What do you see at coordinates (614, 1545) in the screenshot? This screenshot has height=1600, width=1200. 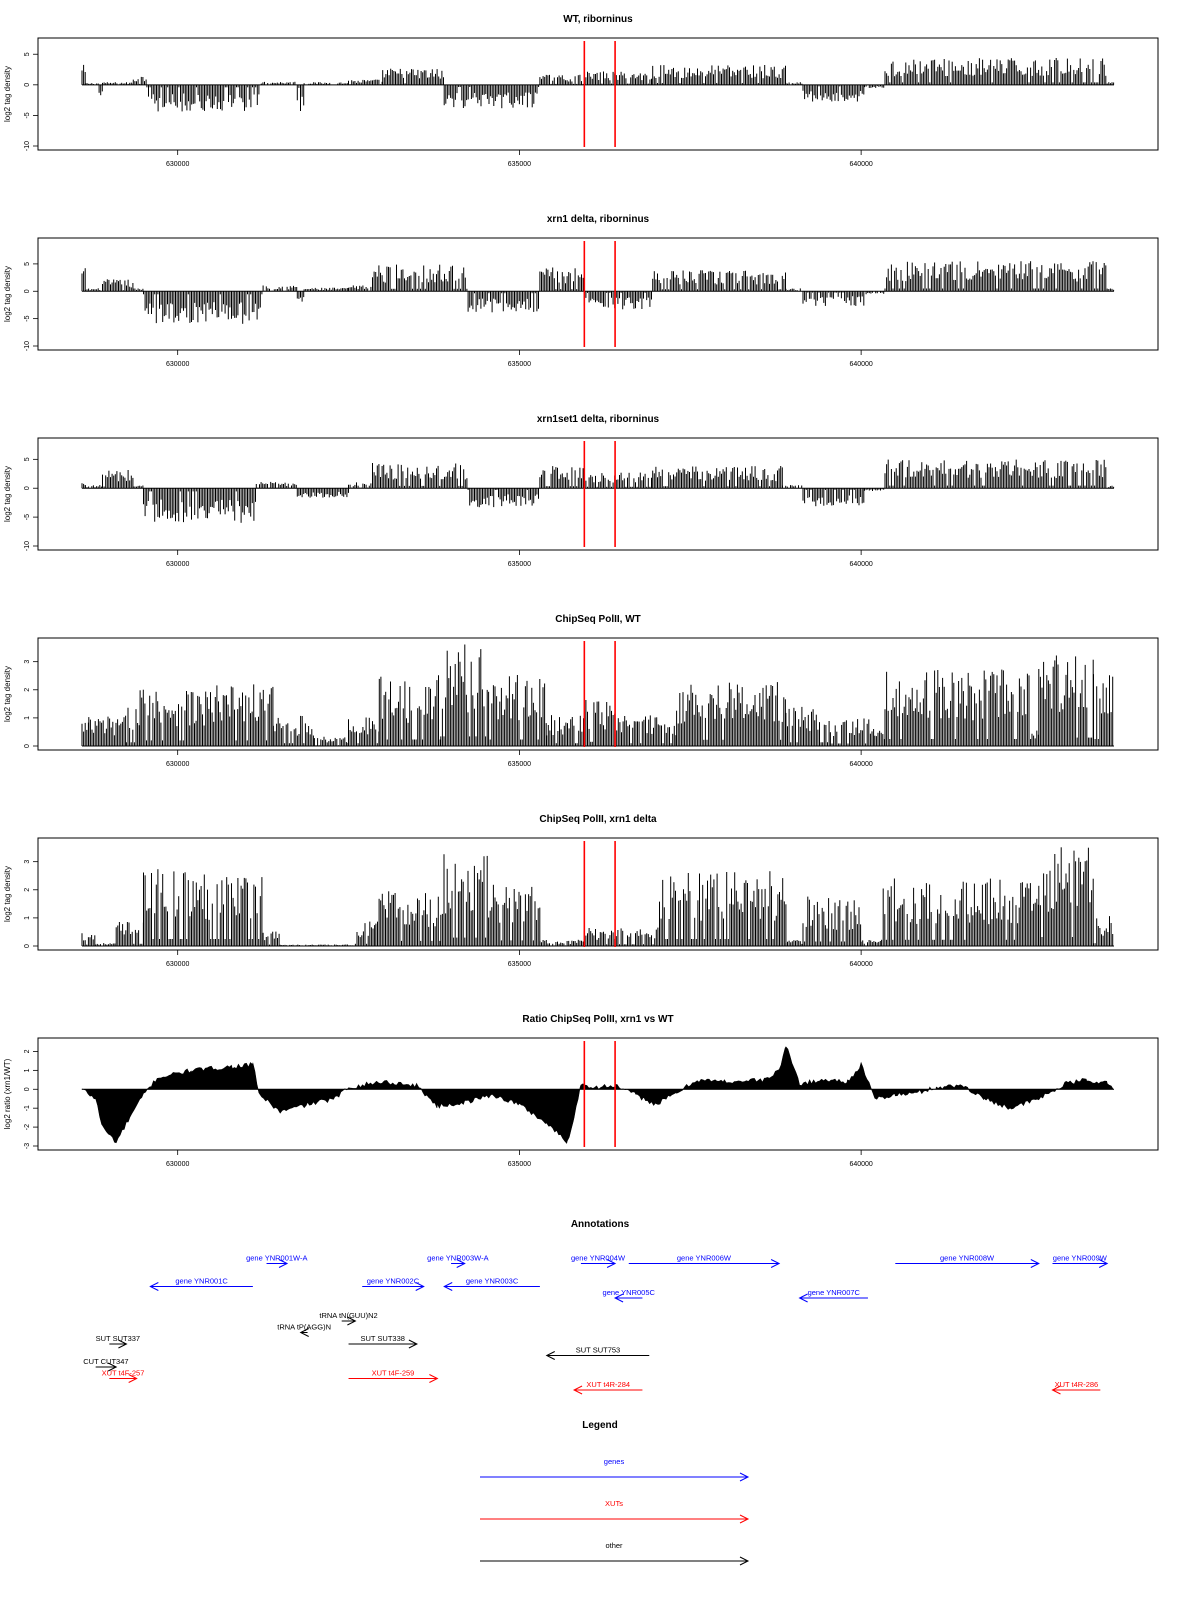 I see `legend-label: other` at bounding box center [614, 1545].